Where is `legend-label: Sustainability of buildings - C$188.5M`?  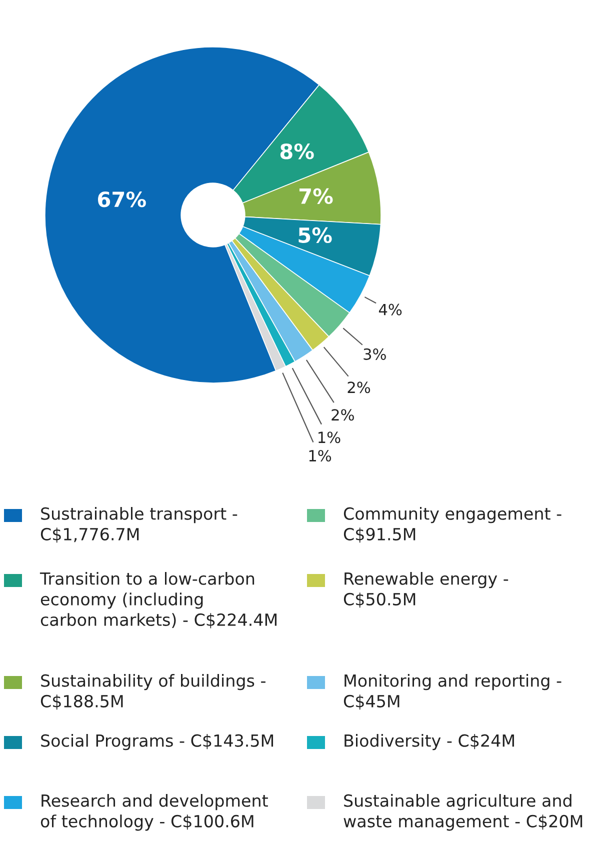
legend-label: Sustainability of buildings - C$188.5M is located at coordinates (153, 692).